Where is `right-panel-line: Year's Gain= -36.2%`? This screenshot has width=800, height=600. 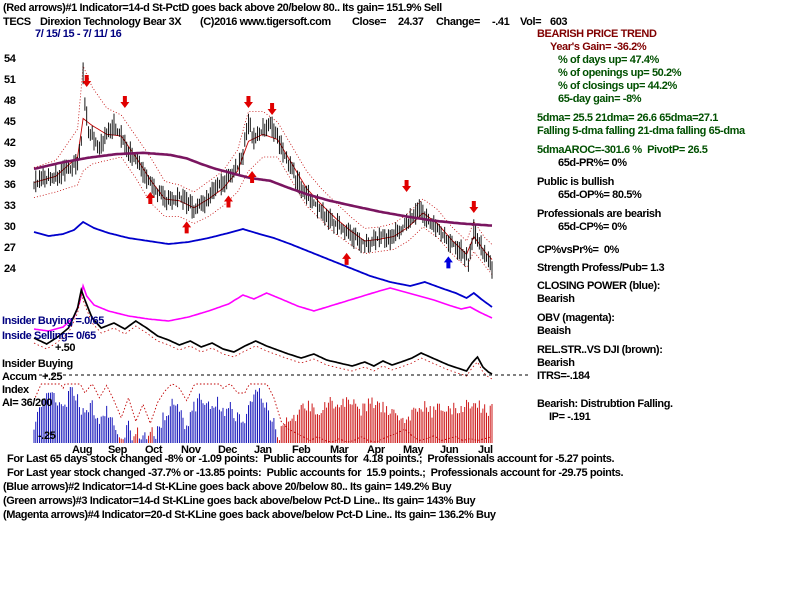 right-panel-line: Year's Gain= -36.2% is located at coordinates (598, 47).